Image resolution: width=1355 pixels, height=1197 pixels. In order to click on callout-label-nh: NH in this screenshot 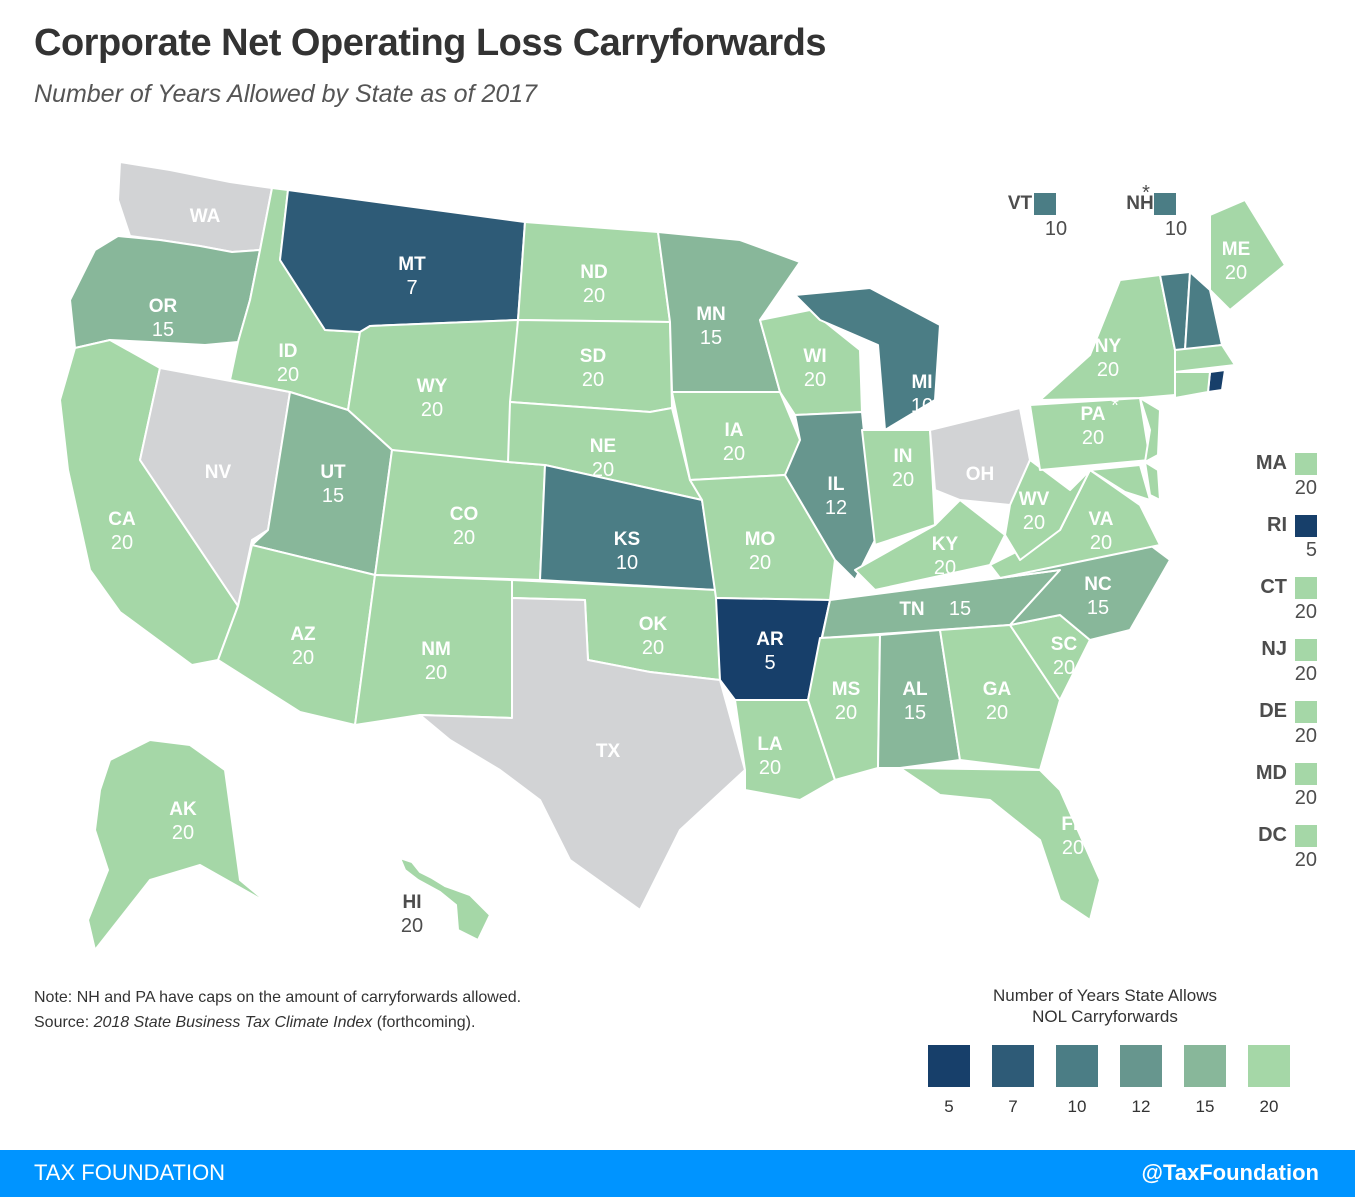, I will do `click(1139, 203)`.